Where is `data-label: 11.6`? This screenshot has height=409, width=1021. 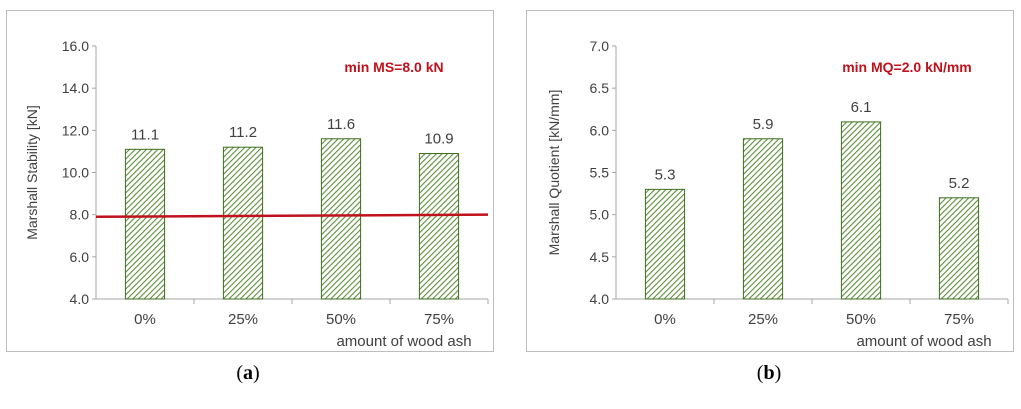 data-label: 11.6 is located at coordinates (341, 124).